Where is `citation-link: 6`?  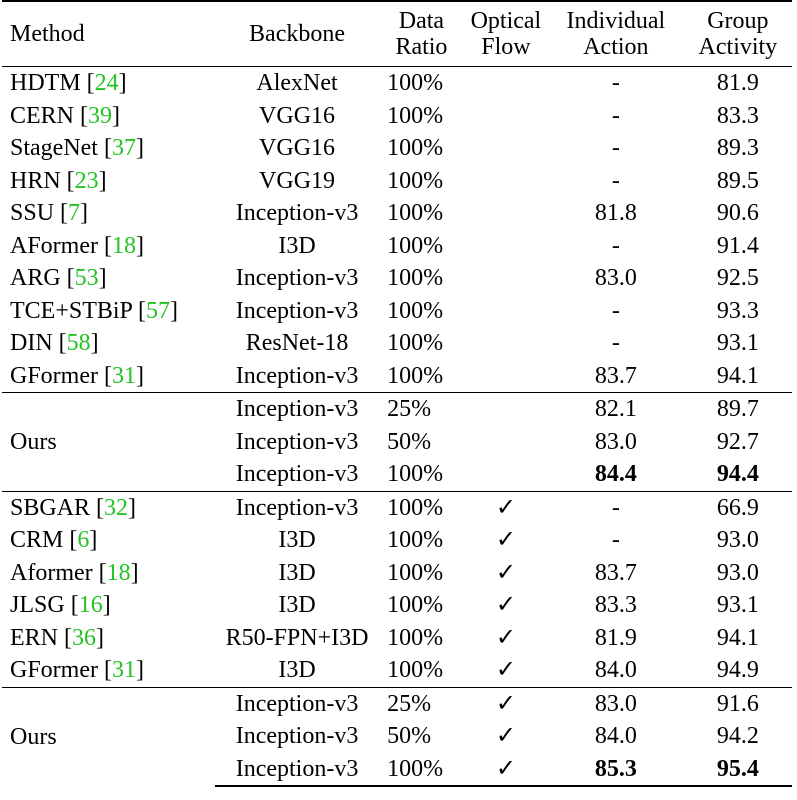 citation-link: 6 is located at coordinates (83, 540).